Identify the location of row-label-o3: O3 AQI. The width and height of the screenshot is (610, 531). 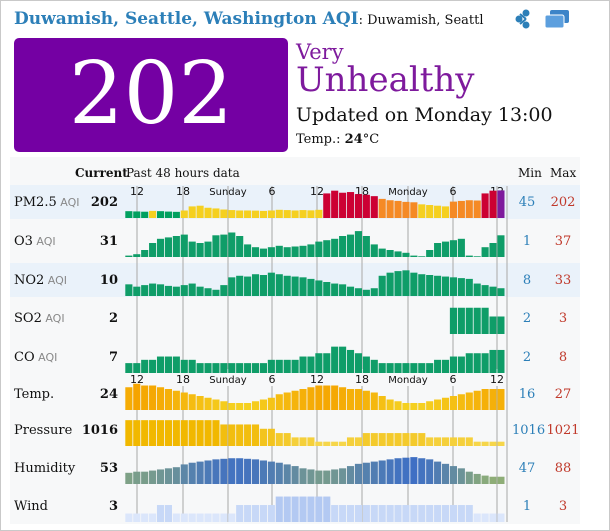
(35, 241).